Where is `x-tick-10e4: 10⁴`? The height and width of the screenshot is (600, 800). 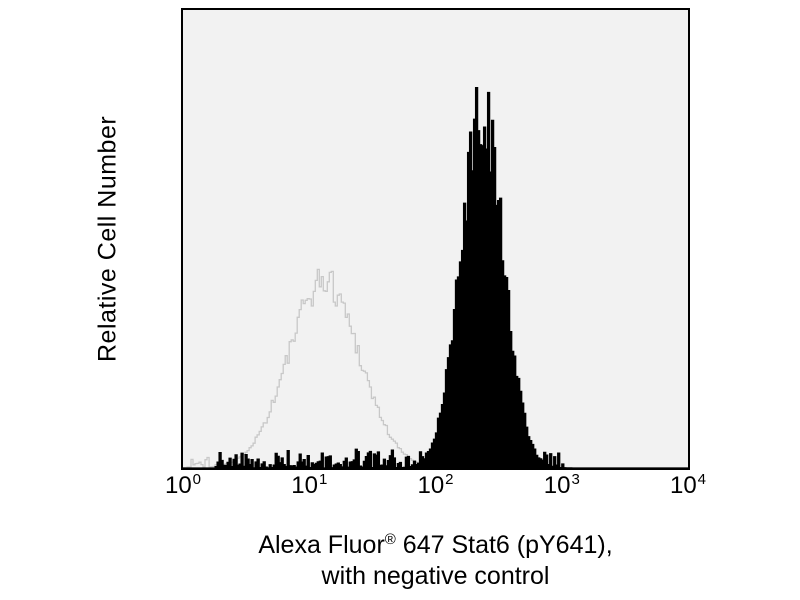 x-tick-10e4: 10⁴ is located at coordinates (688, 485).